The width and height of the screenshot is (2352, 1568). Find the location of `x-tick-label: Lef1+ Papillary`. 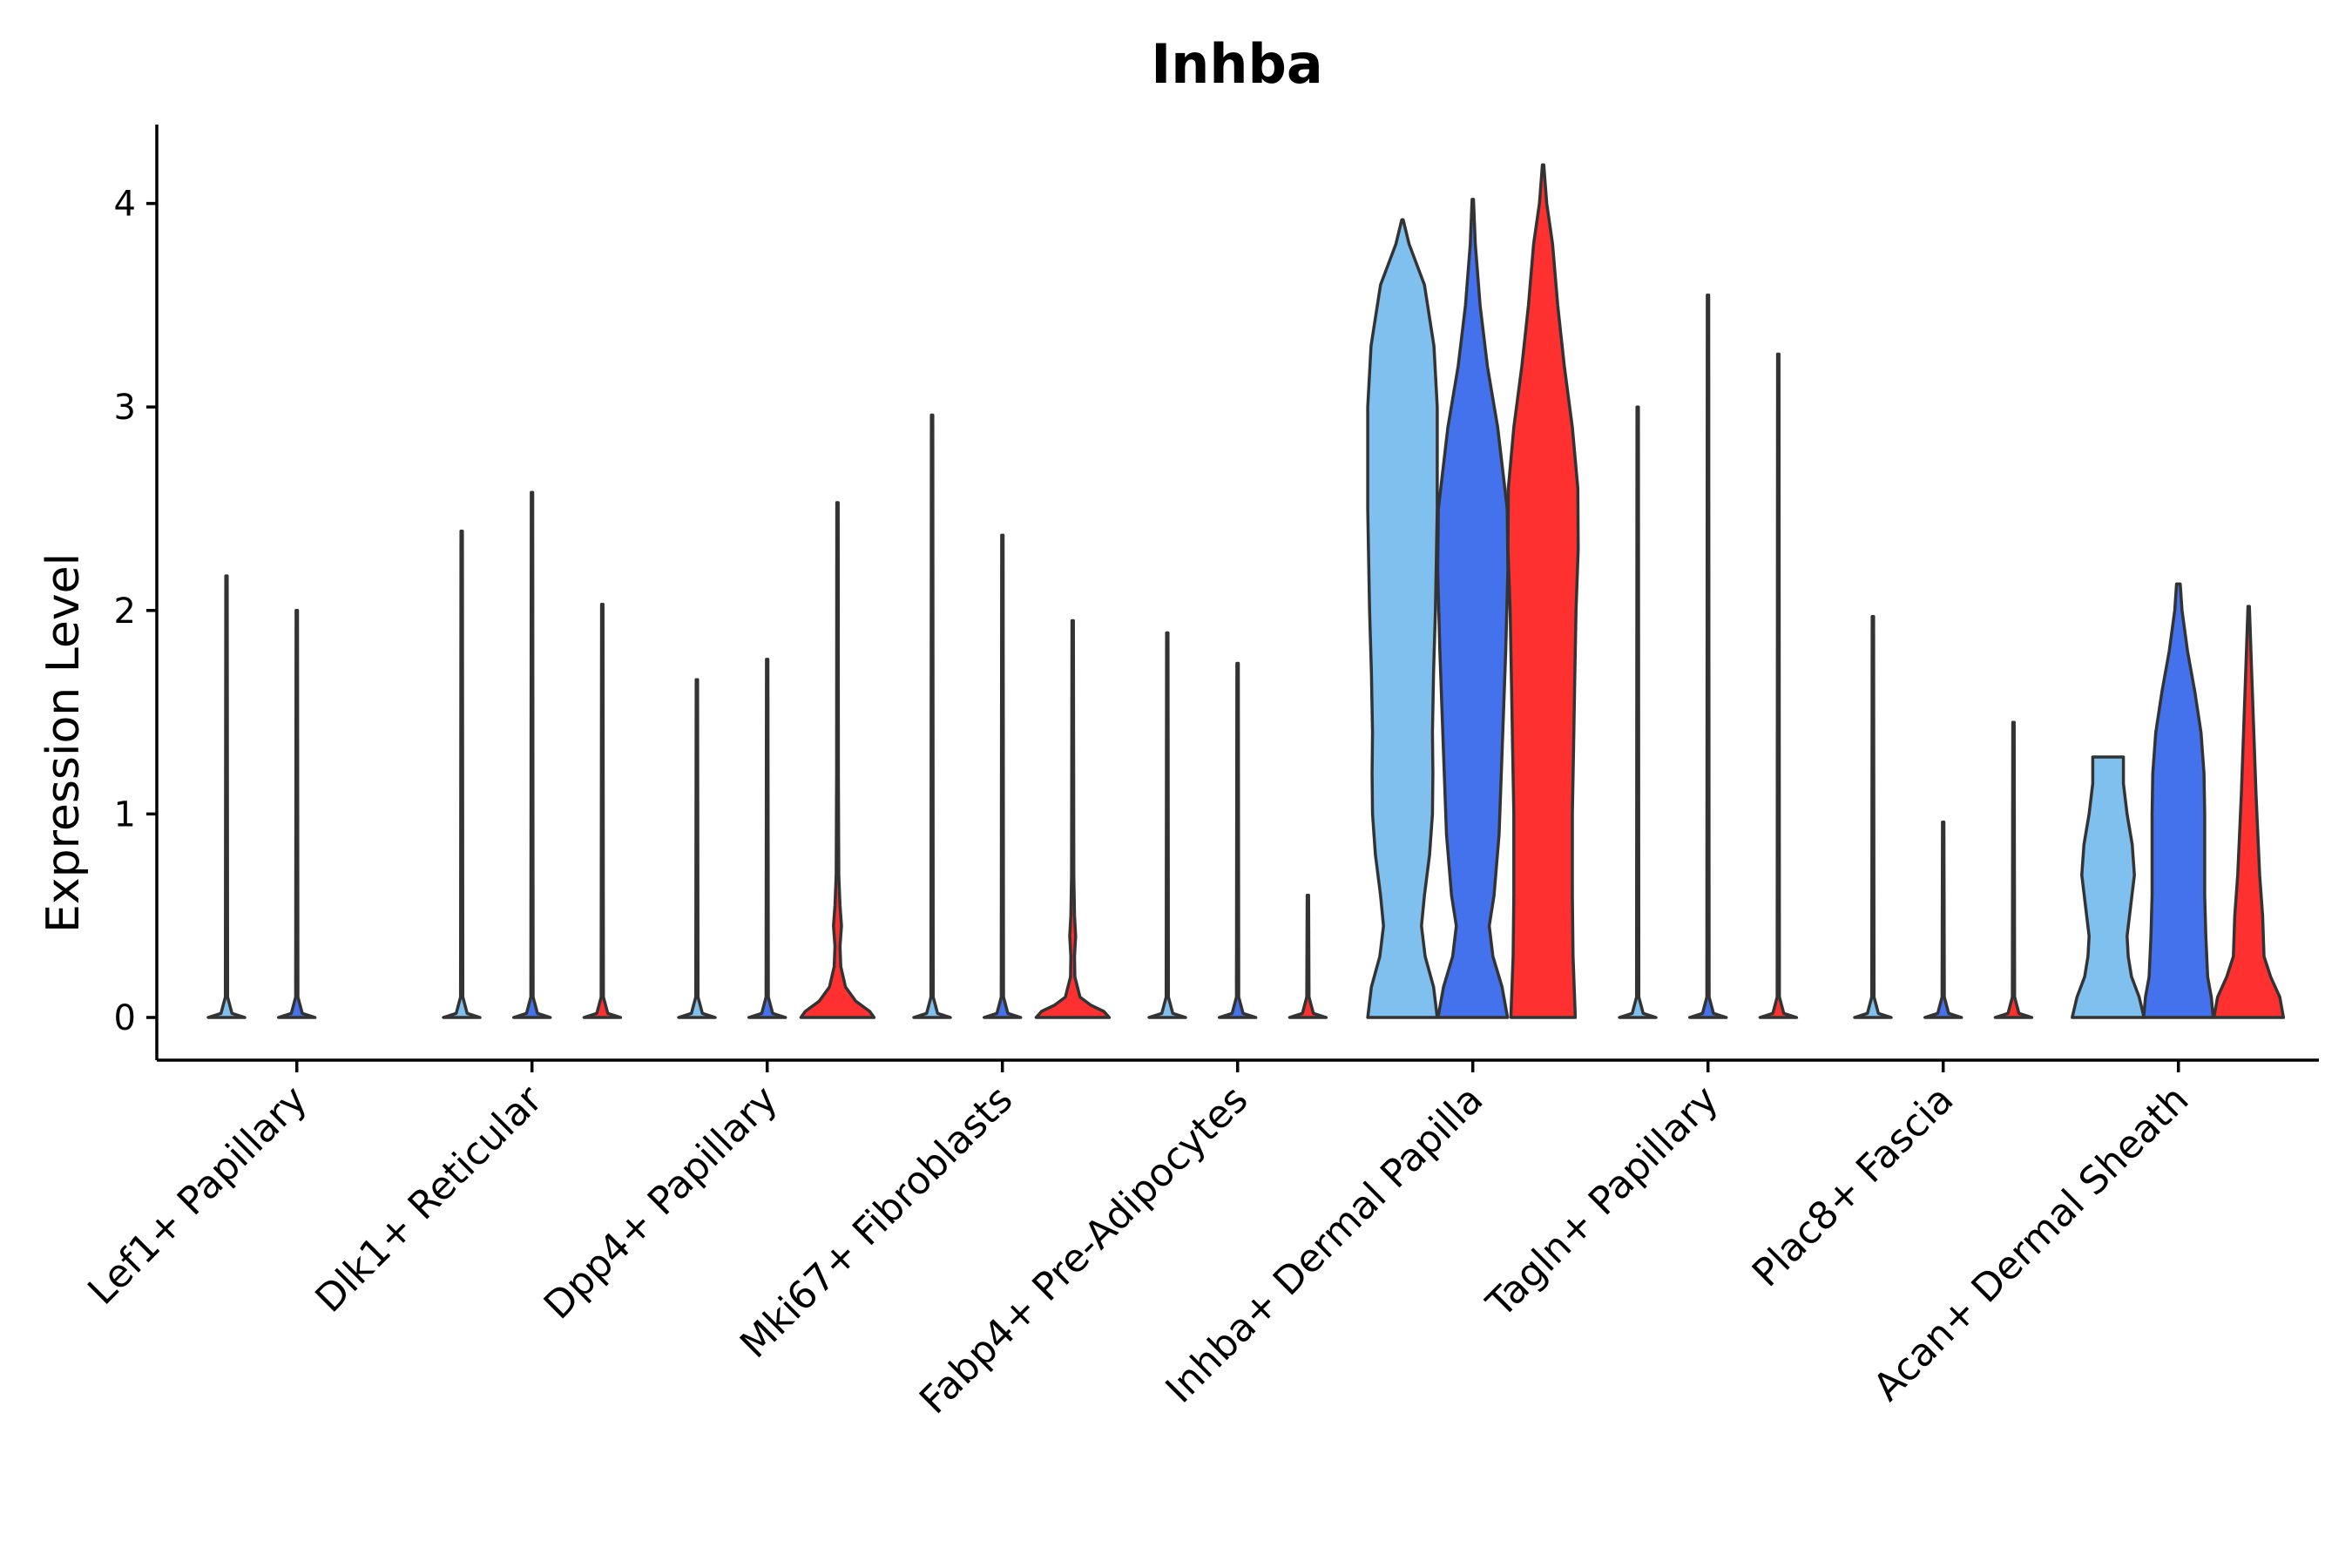

x-tick-label: Lef1+ Papillary is located at coordinates (197, 1196).